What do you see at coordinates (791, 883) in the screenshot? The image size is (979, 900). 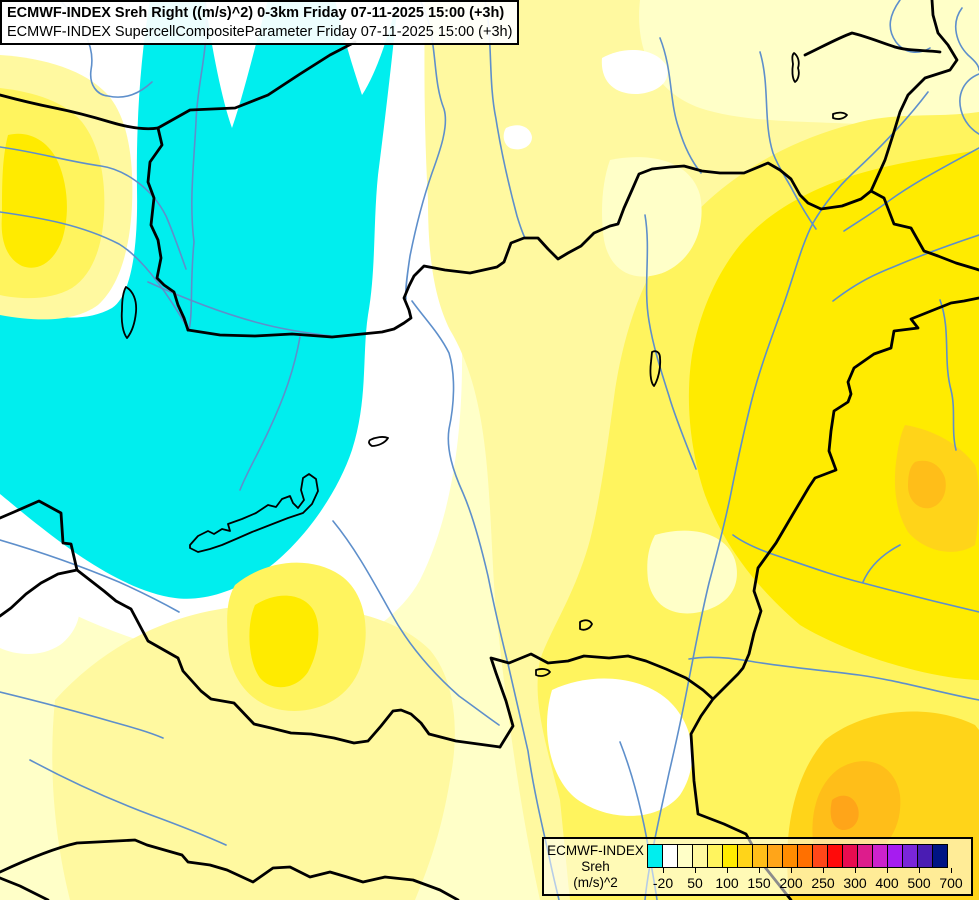 I see `legend-tick-label: 200` at bounding box center [791, 883].